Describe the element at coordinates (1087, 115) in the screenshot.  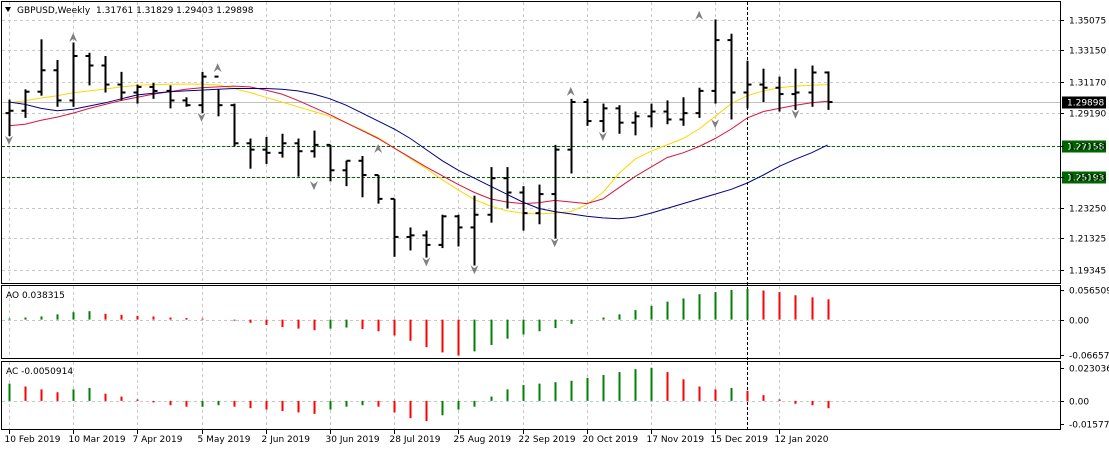
I see `y-tick-label: 1.29190` at that location.